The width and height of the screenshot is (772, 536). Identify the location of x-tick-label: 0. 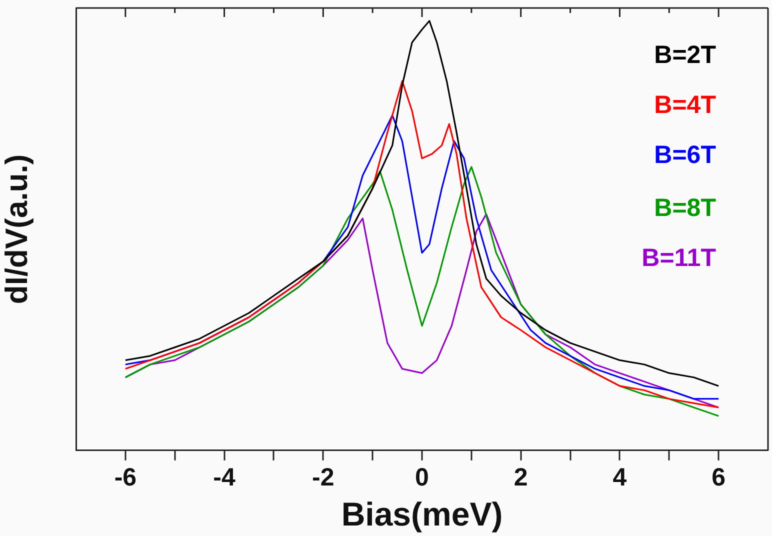
(422, 477).